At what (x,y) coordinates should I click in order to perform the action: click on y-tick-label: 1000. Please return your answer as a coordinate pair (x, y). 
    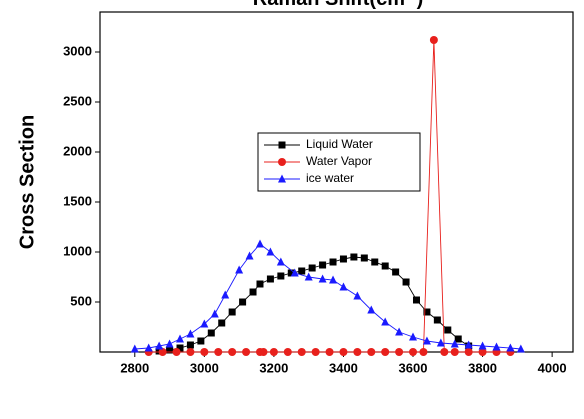
    Looking at the image, I should click on (77, 250).